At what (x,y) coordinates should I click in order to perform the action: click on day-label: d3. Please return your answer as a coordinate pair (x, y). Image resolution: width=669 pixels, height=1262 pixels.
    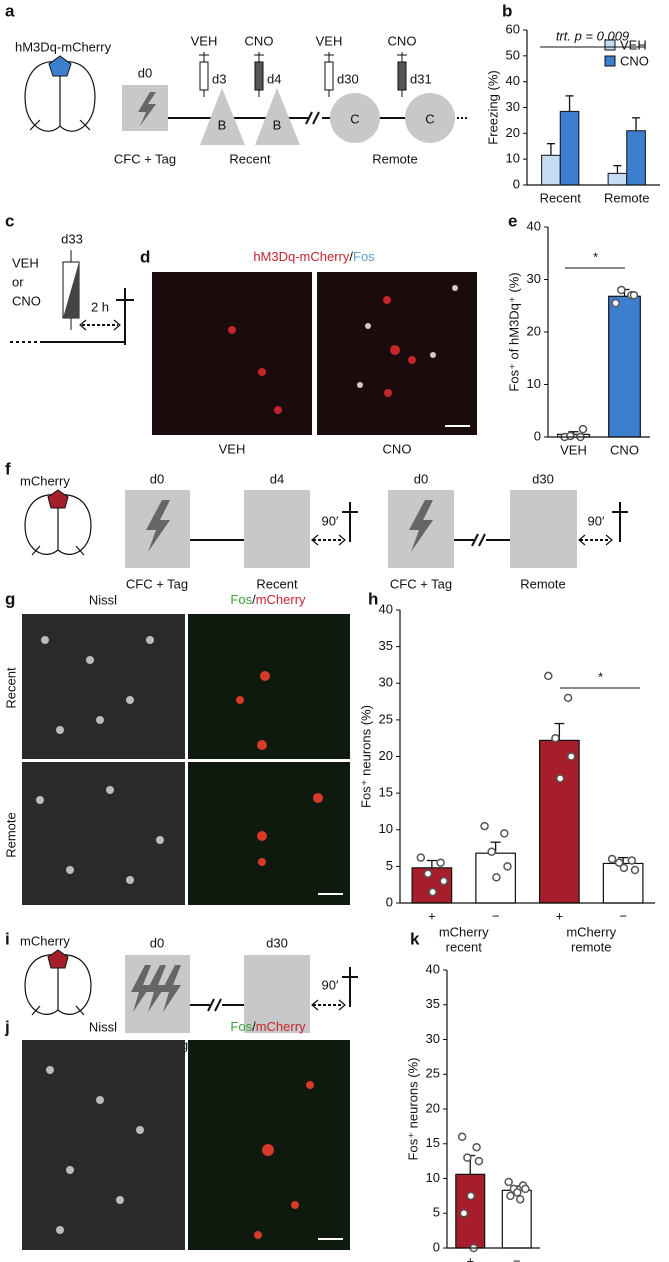
    Looking at the image, I should click on (219, 78).